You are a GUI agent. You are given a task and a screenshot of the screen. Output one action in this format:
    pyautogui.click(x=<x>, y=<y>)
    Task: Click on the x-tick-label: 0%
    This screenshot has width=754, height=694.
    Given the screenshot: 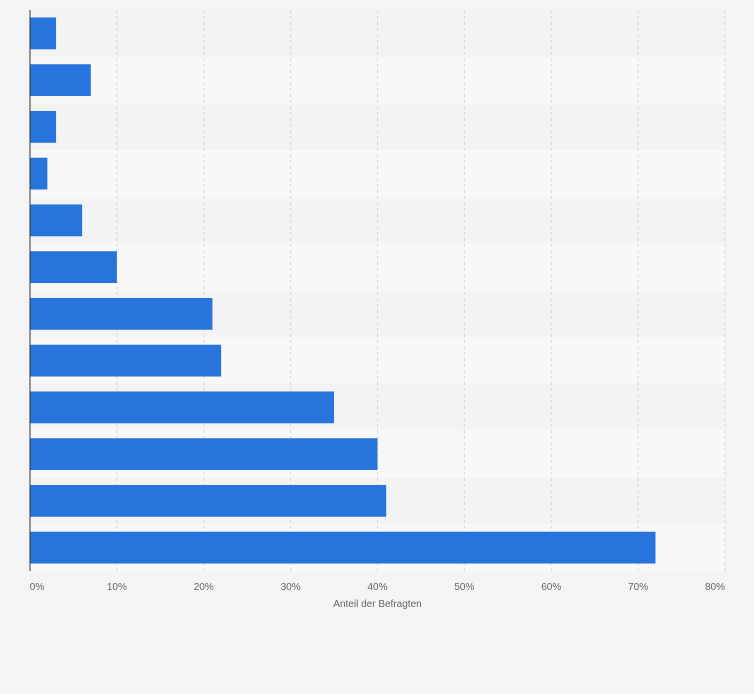 What is the action you would take?
    pyautogui.click(x=37, y=587)
    